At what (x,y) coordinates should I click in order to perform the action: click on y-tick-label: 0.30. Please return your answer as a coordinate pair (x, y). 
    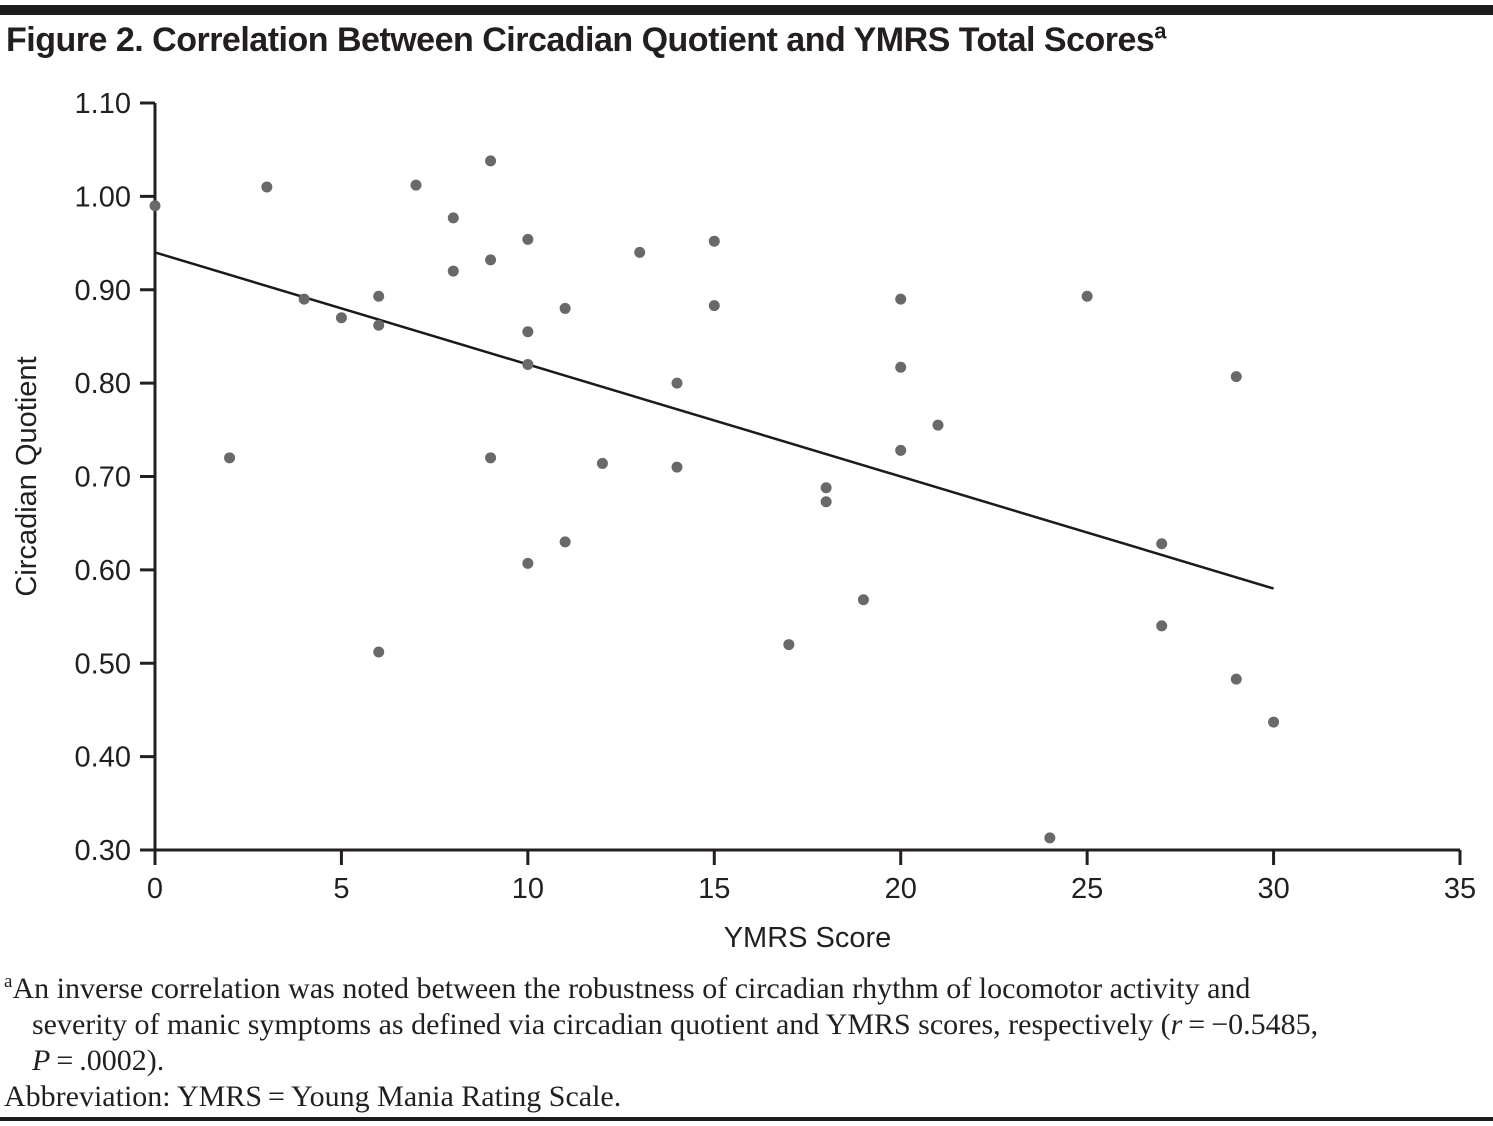
    Looking at the image, I should click on (103, 851).